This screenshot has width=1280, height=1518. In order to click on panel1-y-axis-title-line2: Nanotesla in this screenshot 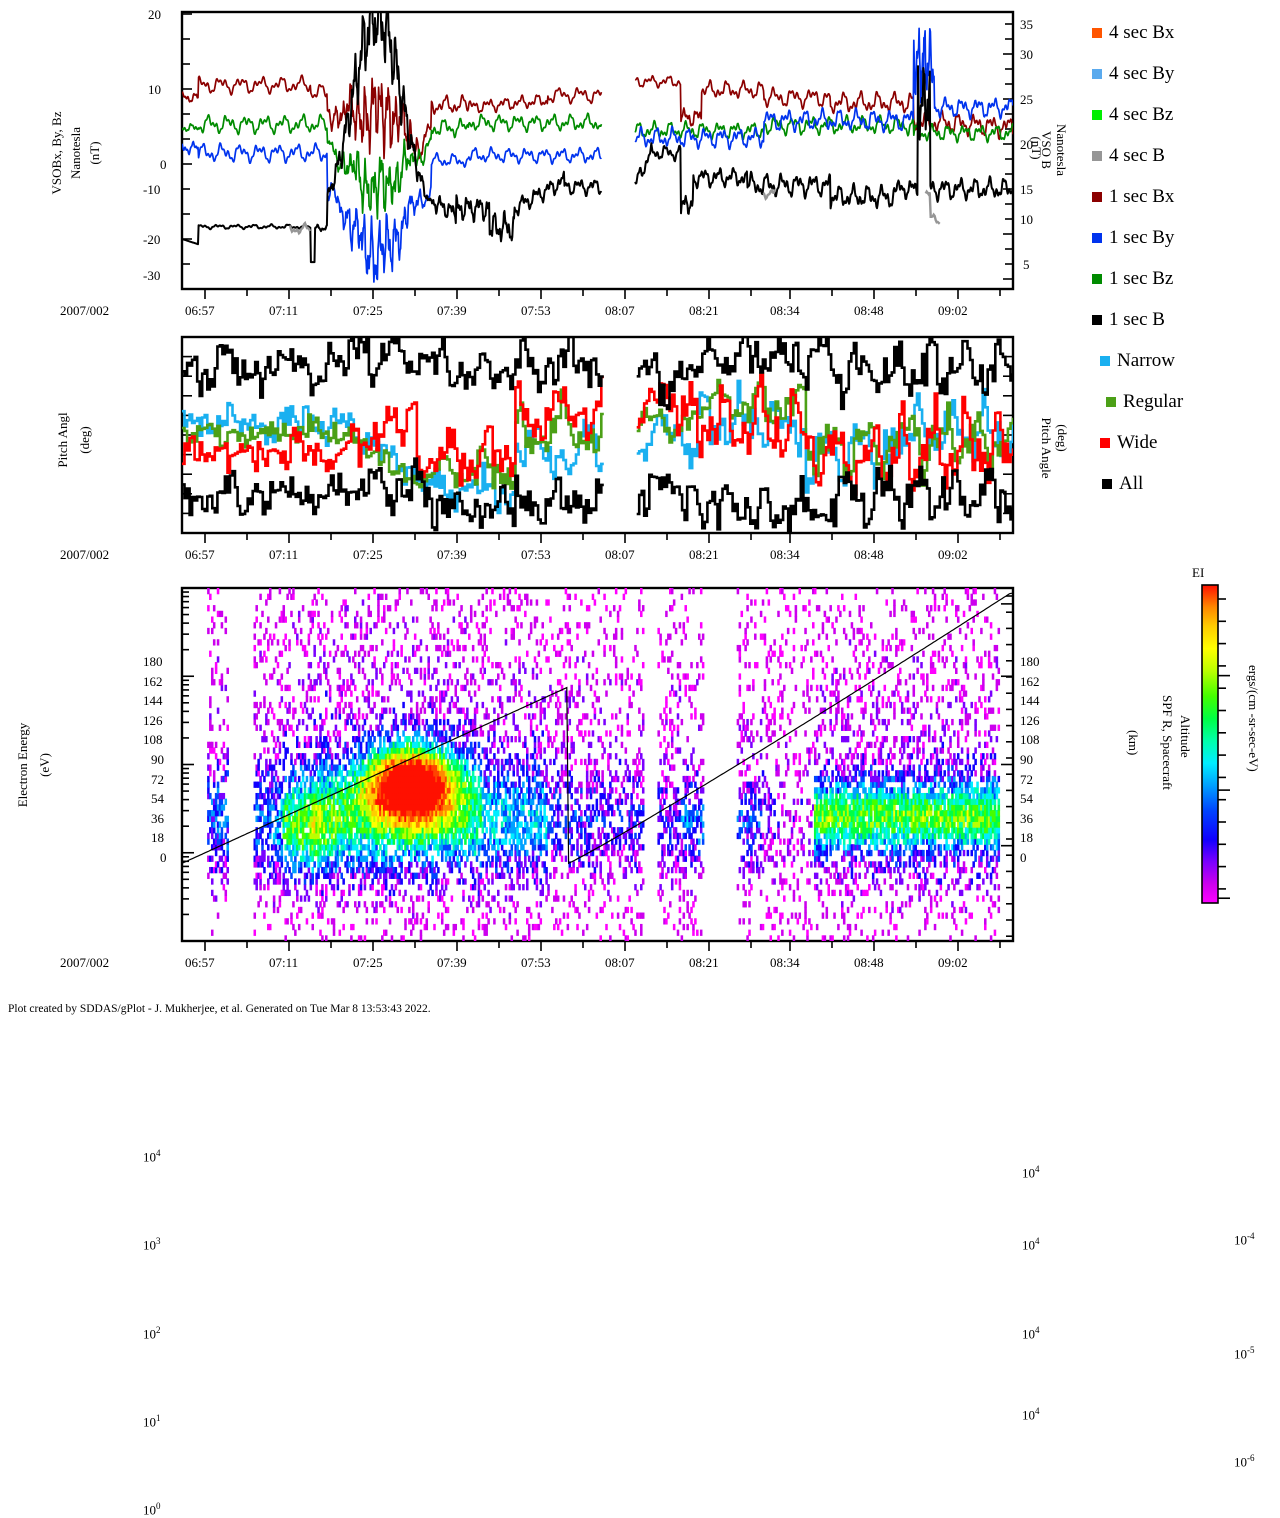, I will do `click(75, 153)`.